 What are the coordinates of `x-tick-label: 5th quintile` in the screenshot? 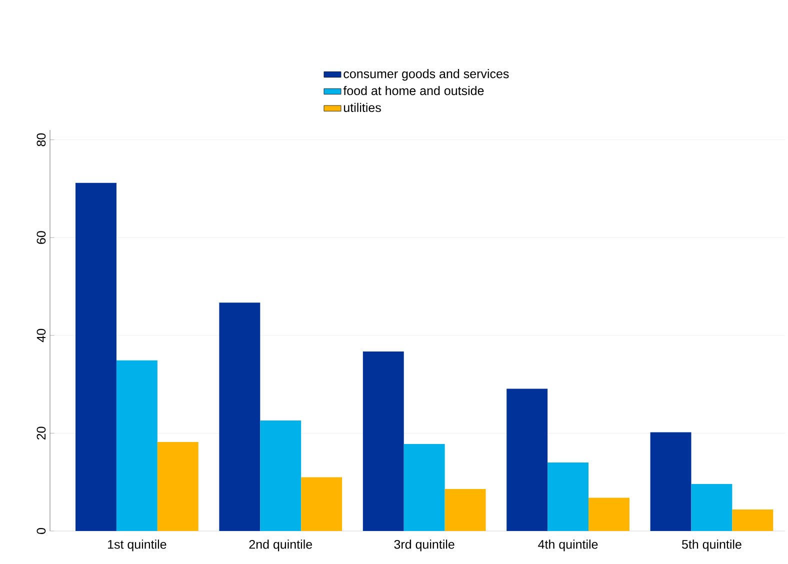 It's located at (712, 546).